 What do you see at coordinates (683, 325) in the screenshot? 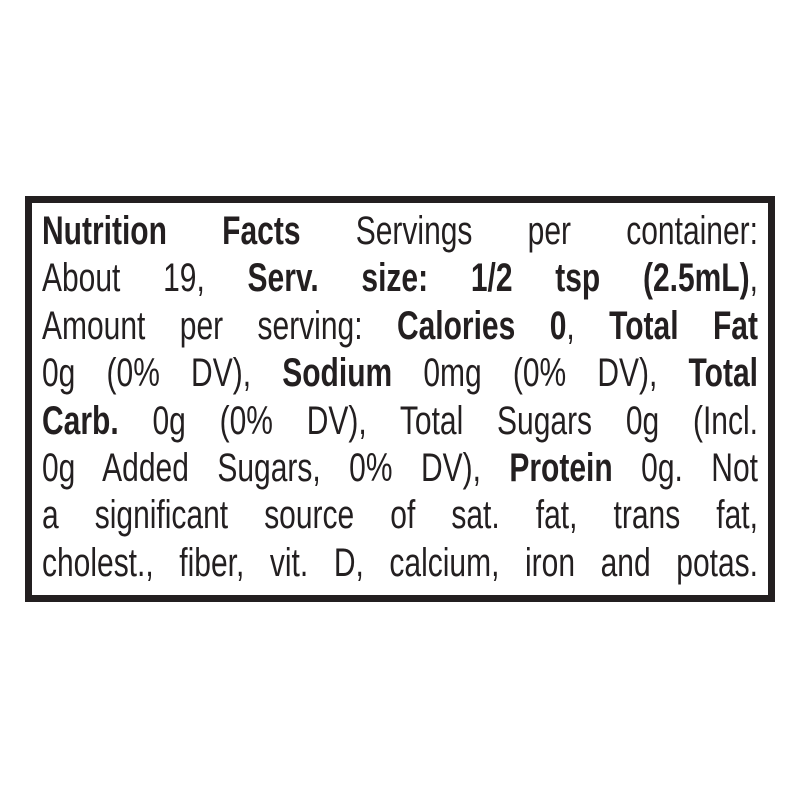
I see `total-fat-label: Total Fat` at bounding box center [683, 325].